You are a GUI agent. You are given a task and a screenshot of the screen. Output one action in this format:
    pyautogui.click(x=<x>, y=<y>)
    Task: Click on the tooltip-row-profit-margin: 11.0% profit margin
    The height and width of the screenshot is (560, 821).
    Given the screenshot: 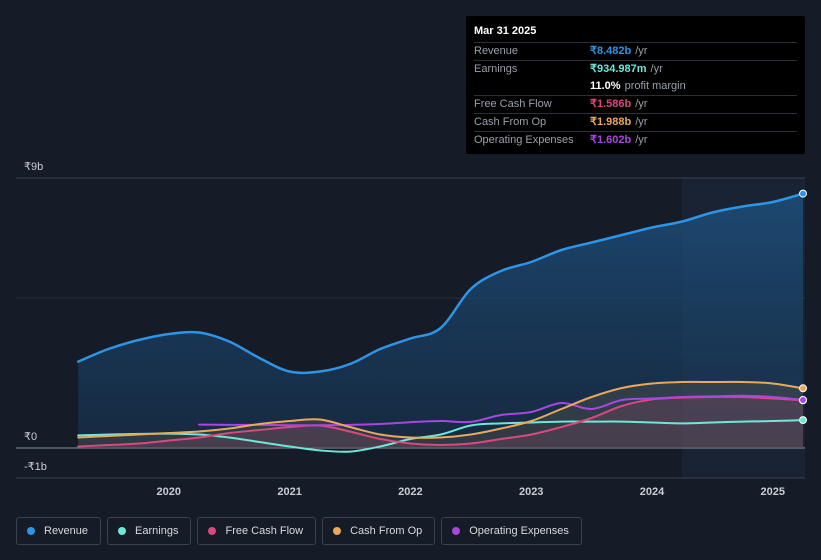 What is the action you would take?
    pyautogui.click(x=635, y=86)
    